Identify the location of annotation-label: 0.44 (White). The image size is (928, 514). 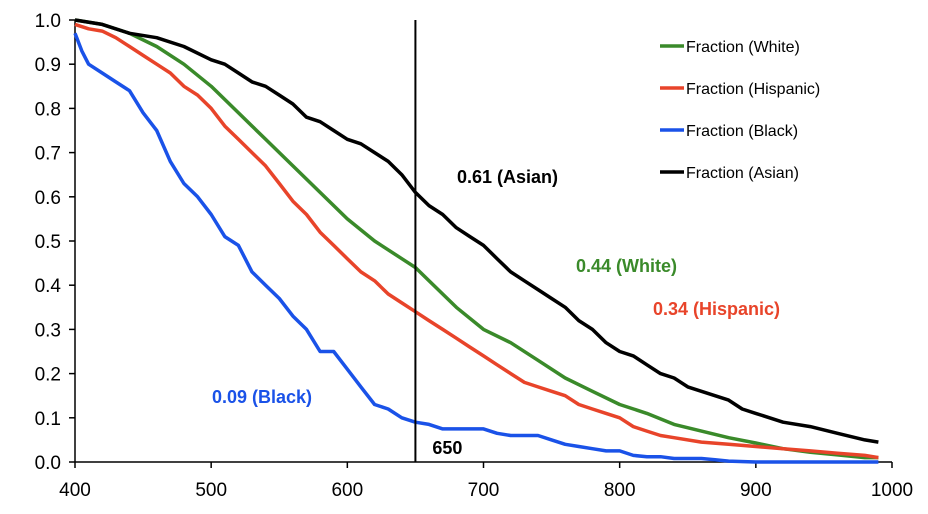
(626, 266).